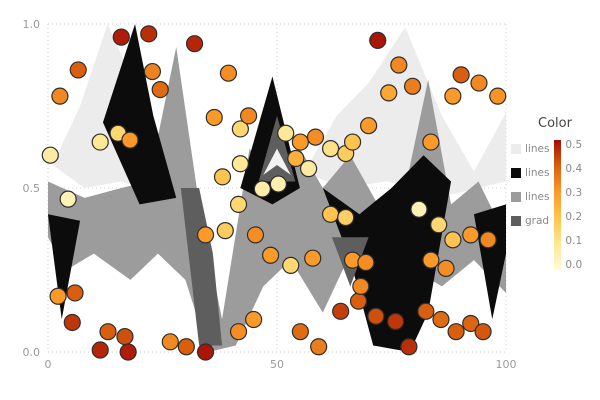 This screenshot has width=600, height=400. Describe the element at coordinates (537, 220) in the screenshot. I see `legend-entry-label: grad` at that location.